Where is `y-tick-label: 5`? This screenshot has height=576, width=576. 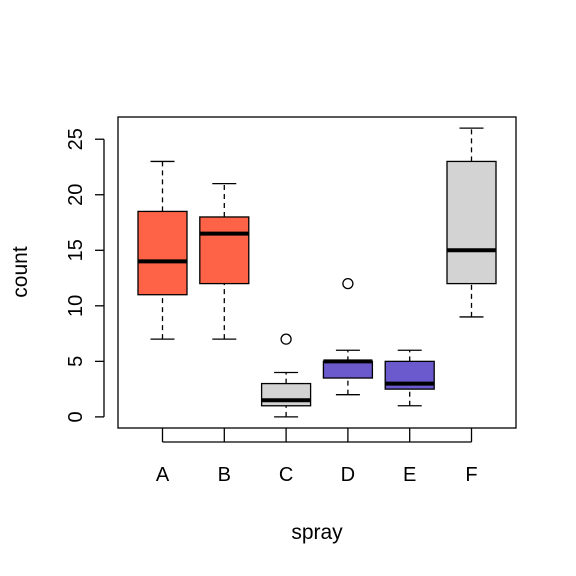 y-tick-label: 5 is located at coordinates (76, 361).